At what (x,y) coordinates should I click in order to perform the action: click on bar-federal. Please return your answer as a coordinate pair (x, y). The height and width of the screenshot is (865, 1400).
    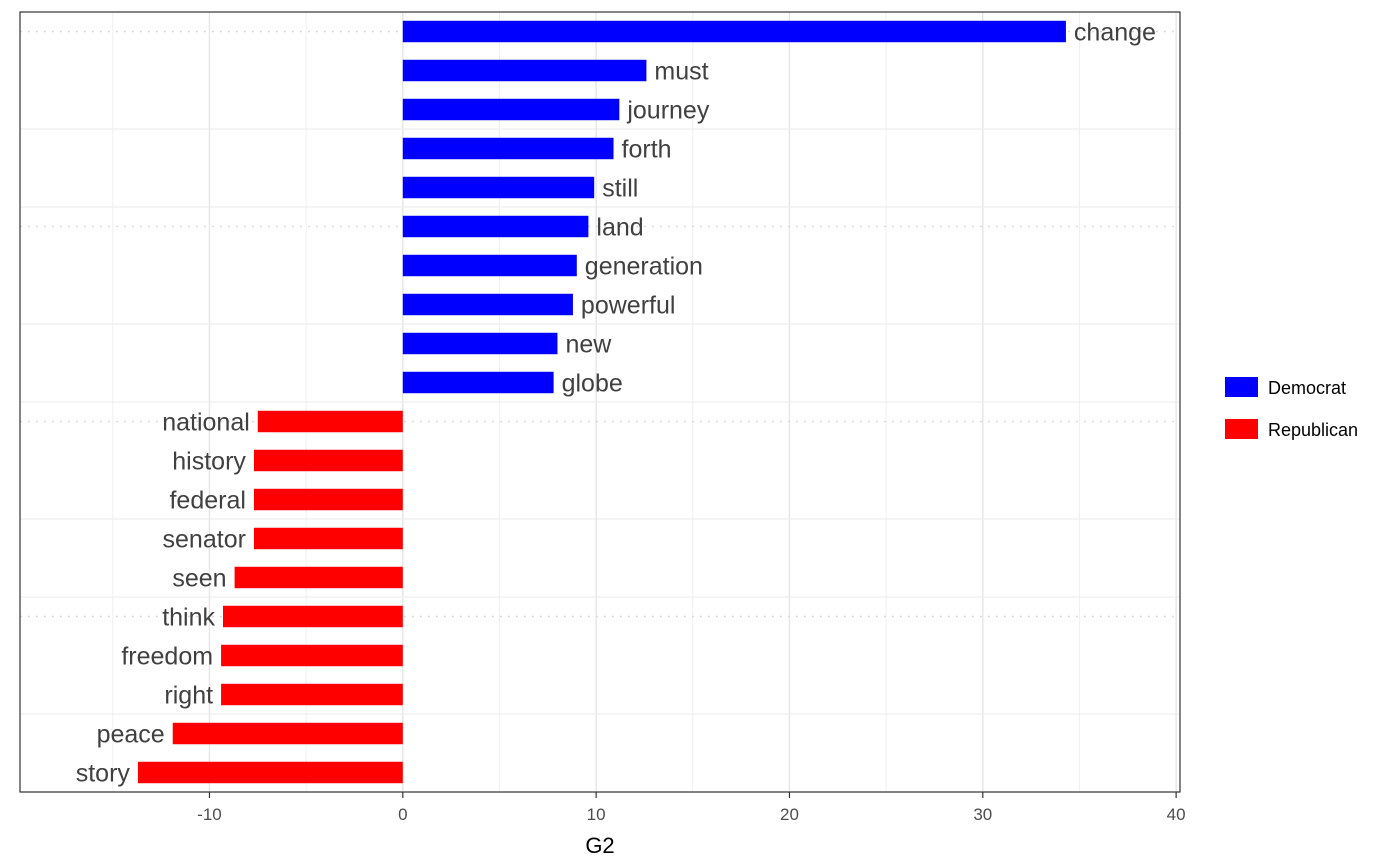
    Looking at the image, I should click on (328, 499).